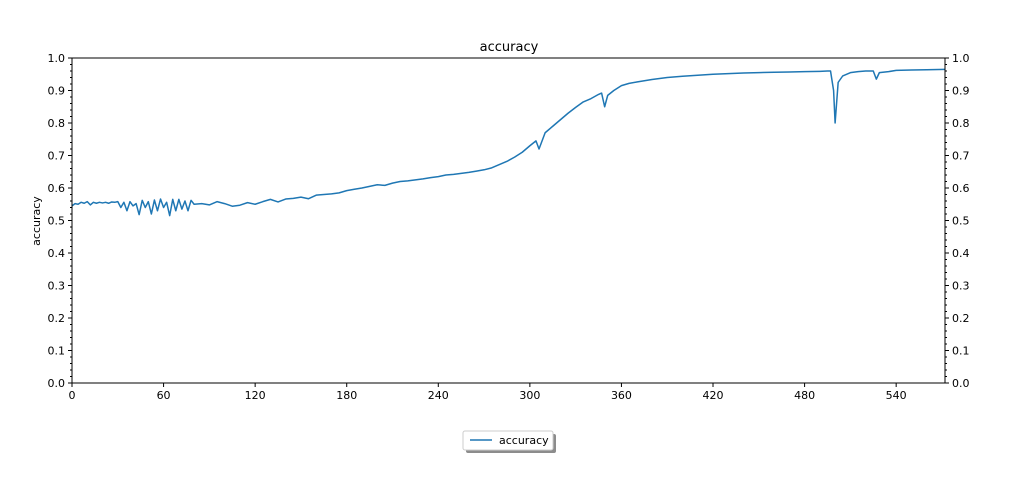 The height and width of the screenshot is (480, 1018). Describe the element at coordinates (57, 188) in the screenshot. I see `y-tick-label-left-0.6: 0.6` at that location.